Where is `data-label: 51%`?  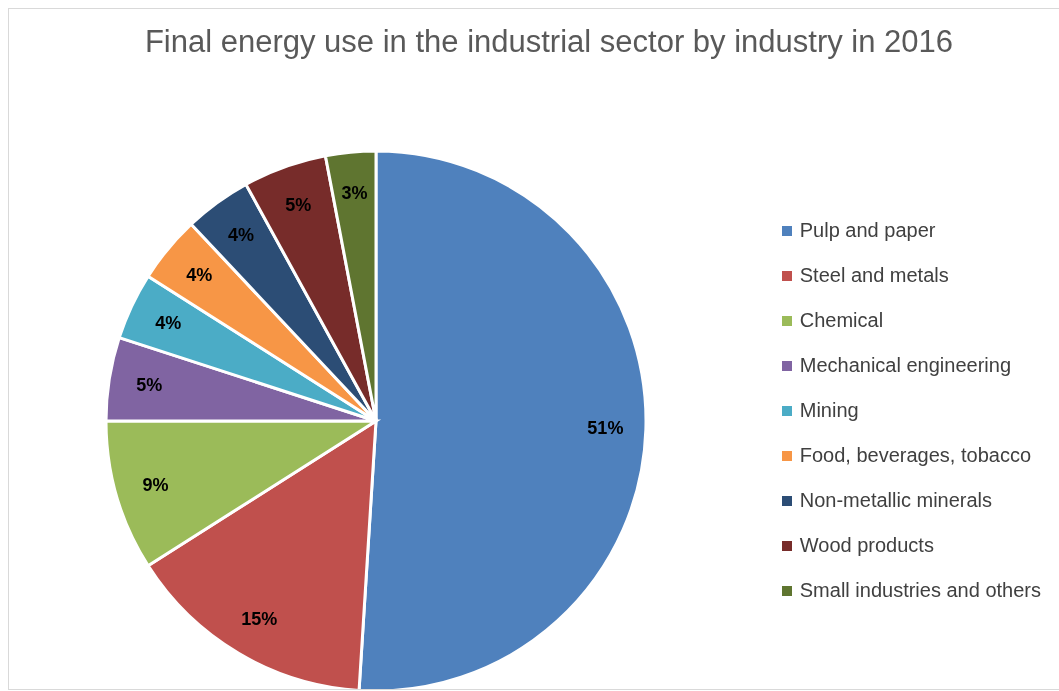 data-label: 51% is located at coordinates (605, 428).